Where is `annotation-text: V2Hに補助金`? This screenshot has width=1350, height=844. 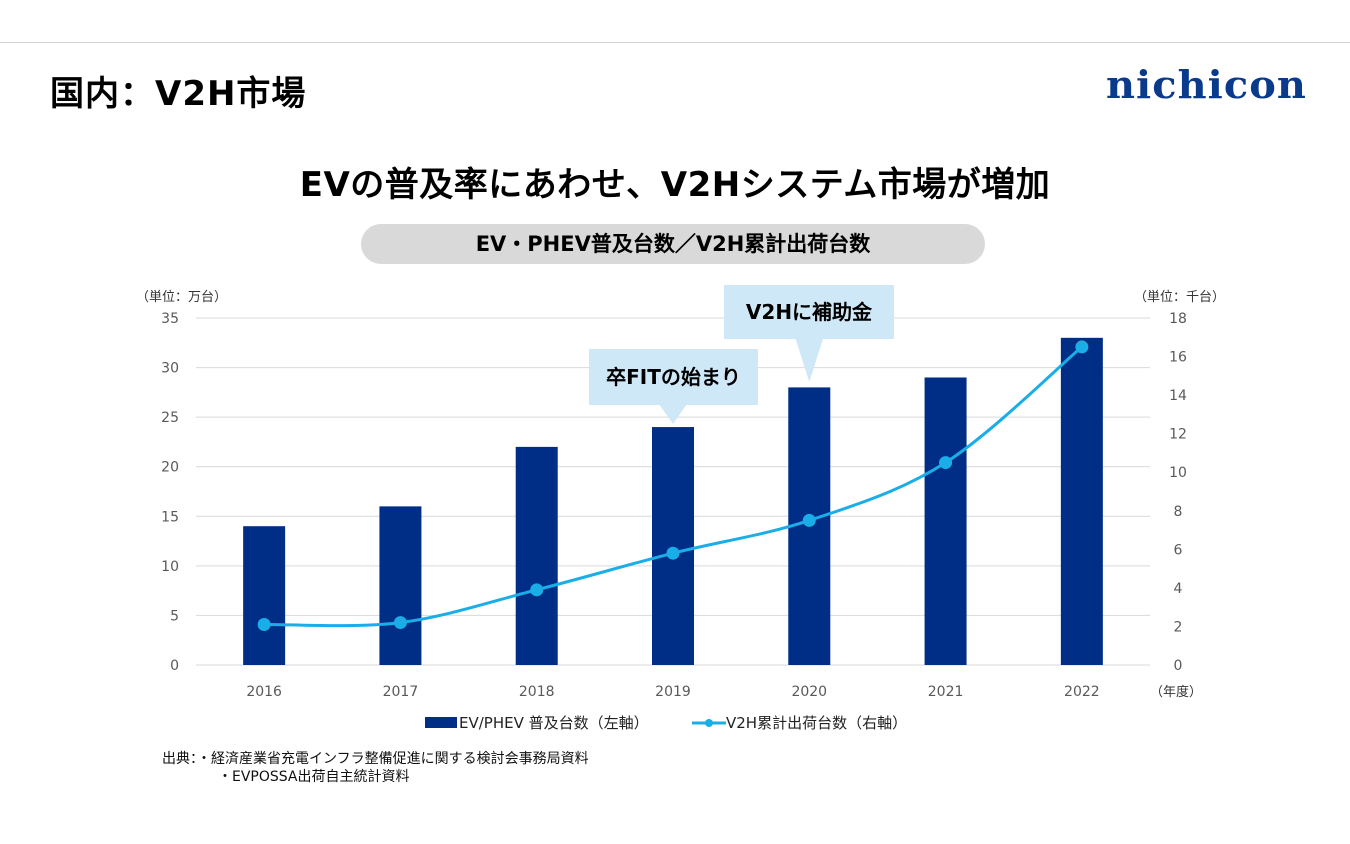 annotation-text: V2Hに補助金 is located at coordinates (809, 312).